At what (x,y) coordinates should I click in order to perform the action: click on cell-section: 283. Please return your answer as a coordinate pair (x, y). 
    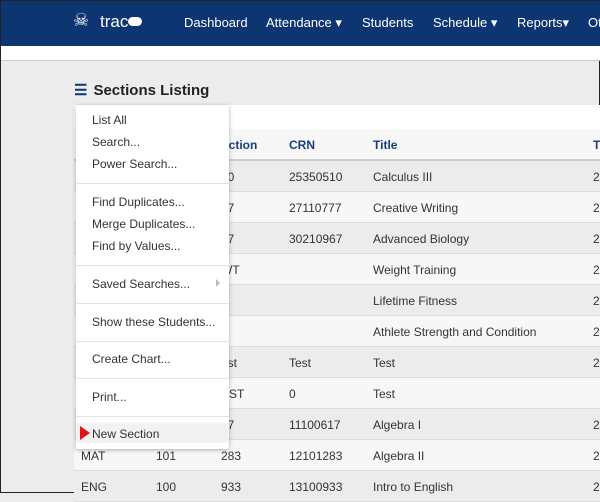
    Looking at the image, I should click on (231, 456).